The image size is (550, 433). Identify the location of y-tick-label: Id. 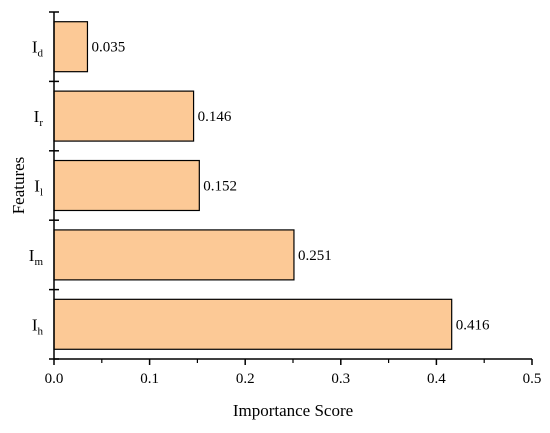
(38, 49).